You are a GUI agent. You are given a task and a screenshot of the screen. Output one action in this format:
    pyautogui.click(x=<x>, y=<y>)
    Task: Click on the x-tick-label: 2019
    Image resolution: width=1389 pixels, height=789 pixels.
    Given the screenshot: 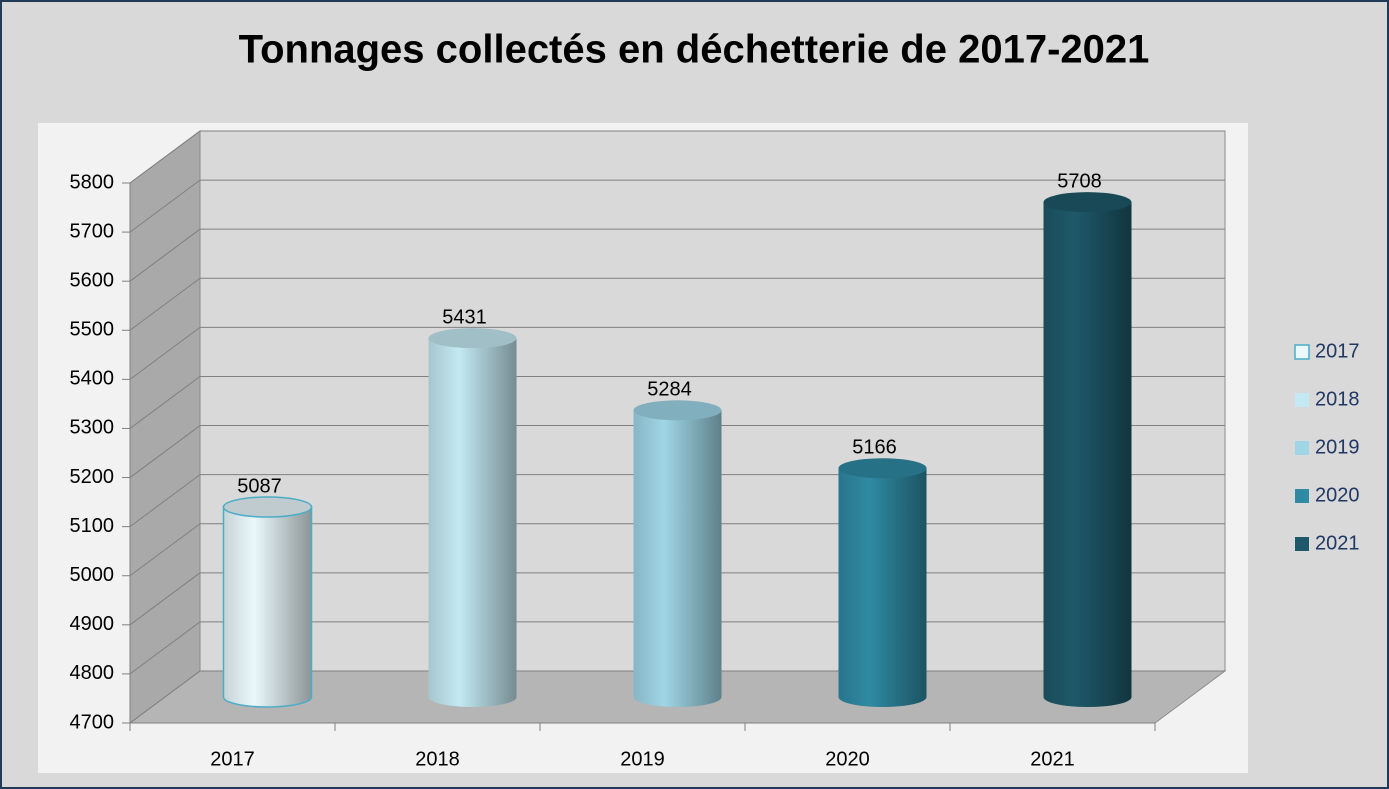 What is the action you would take?
    pyautogui.click(x=642, y=759)
    